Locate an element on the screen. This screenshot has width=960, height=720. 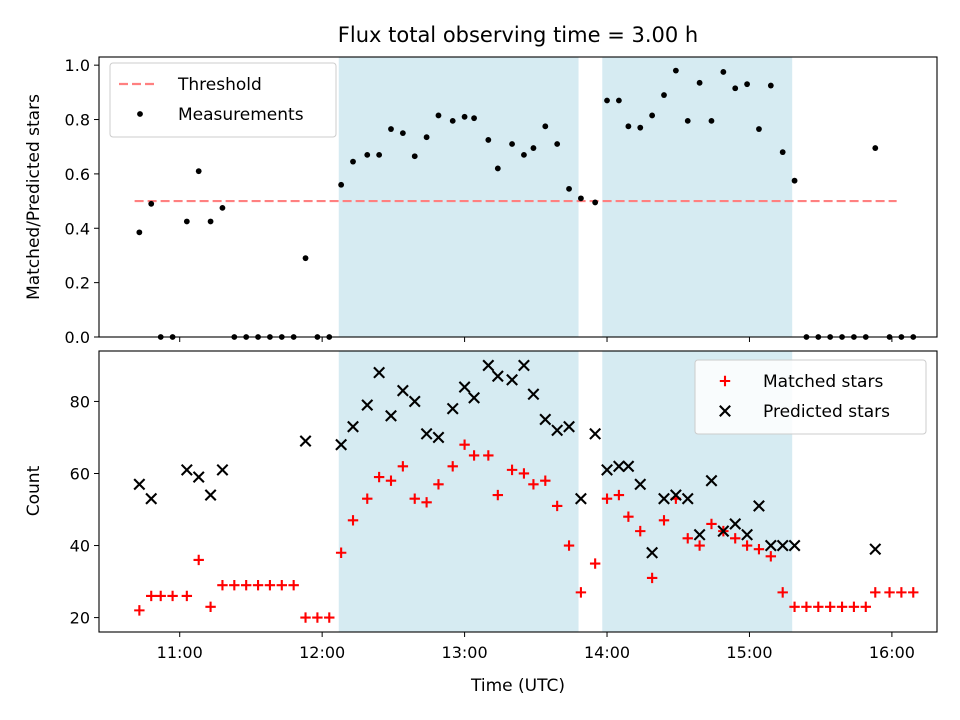
x-tick-label: 11:00 is located at coordinates (180, 652).